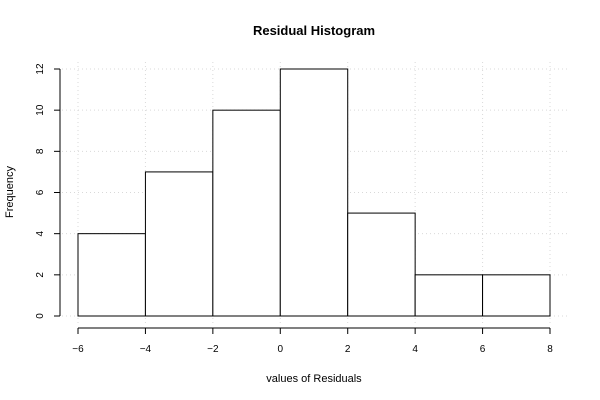 This screenshot has width=600, height=400. I want to click on y-axis: 0 2 4 6 8 10 12, so click(48, 191).